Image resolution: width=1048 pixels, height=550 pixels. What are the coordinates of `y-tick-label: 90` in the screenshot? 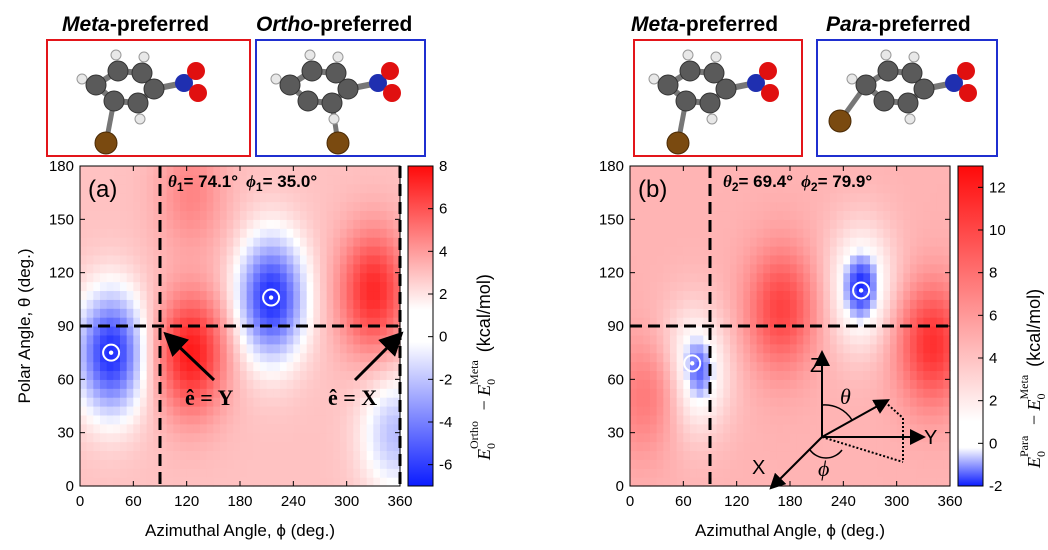 It's located at (65, 326).